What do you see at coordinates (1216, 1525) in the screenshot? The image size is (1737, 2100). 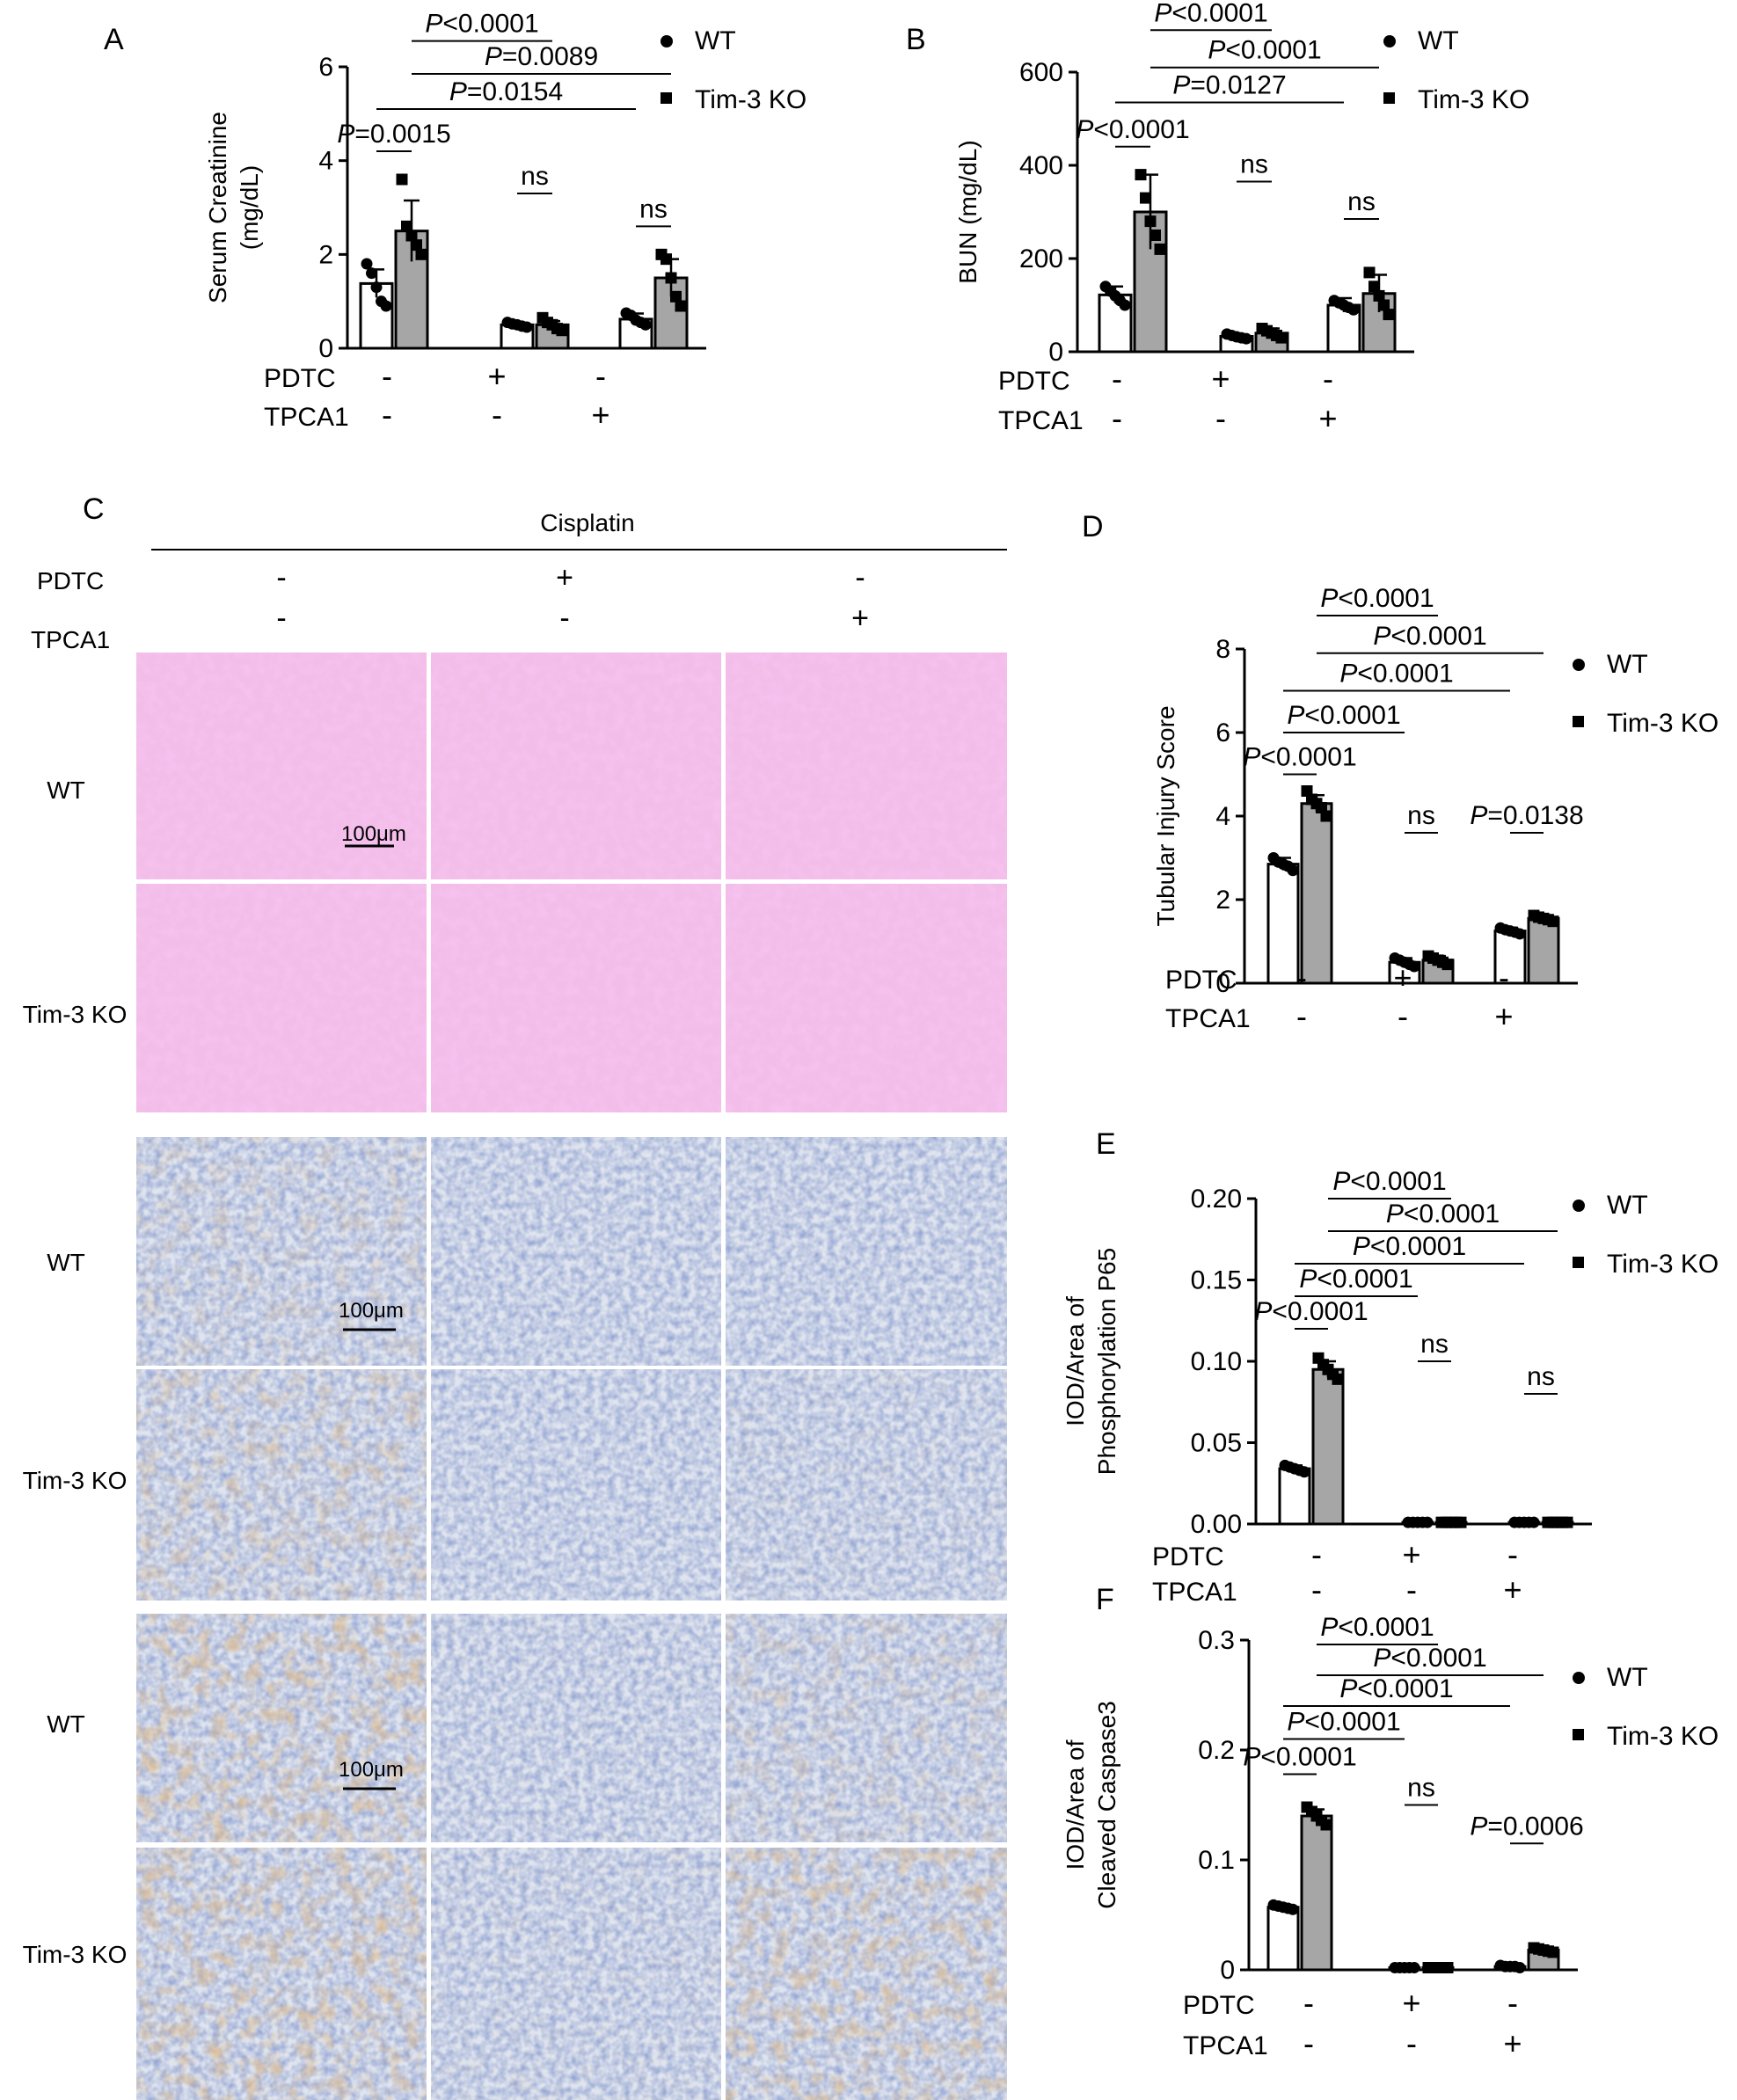 I see `y-tick-label: 0.00` at bounding box center [1216, 1525].